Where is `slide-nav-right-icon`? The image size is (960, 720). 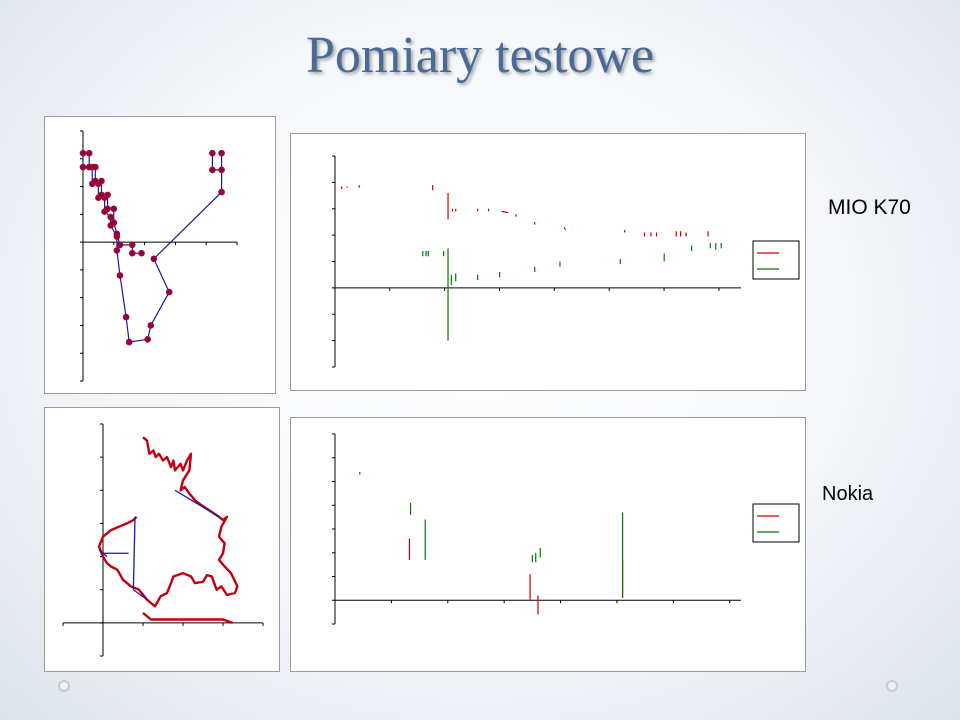 slide-nav-right-icon is located at coordinates (892, 686).